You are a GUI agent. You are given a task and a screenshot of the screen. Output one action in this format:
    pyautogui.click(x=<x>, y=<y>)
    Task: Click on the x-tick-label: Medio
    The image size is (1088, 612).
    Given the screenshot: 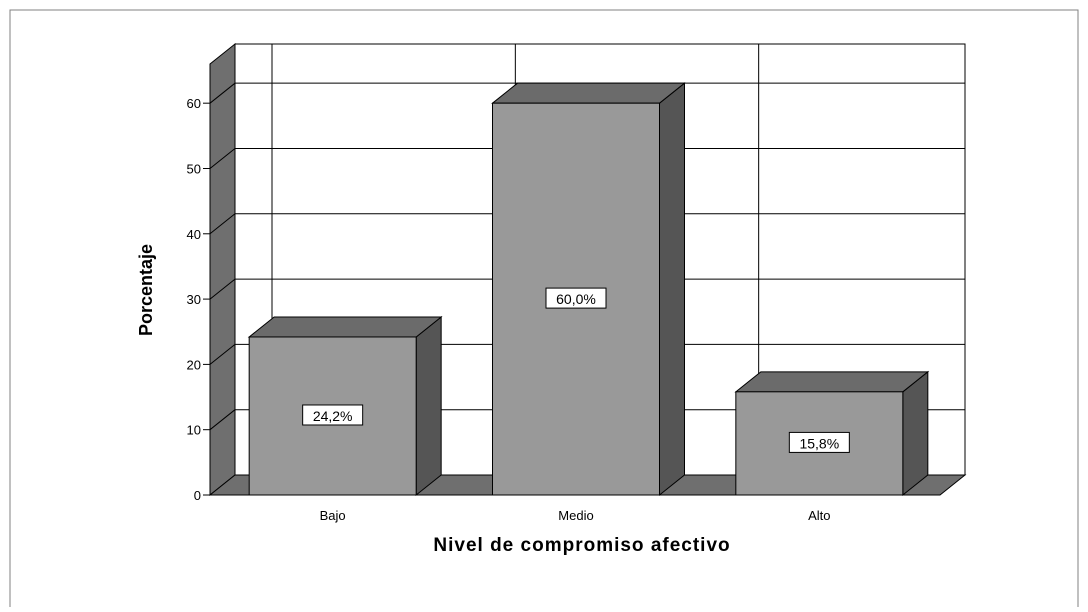 What is the action you would take?
    pyautogui.click(x=575, y=515)
    